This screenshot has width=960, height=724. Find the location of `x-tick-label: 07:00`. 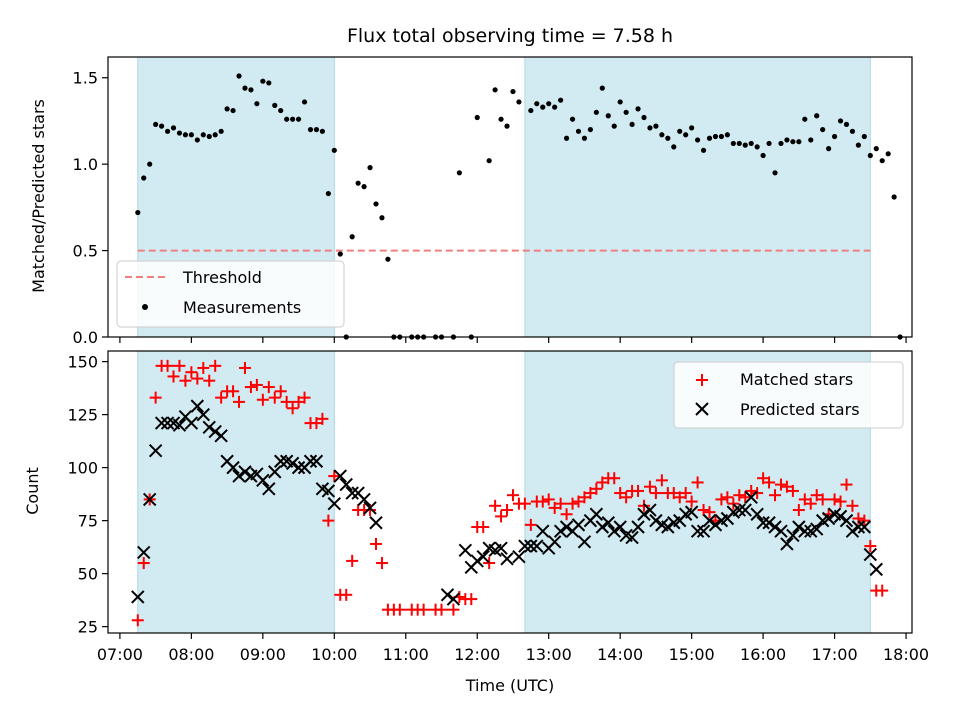

x-tick-label: 07:00 is located at coordinates (120, 654).